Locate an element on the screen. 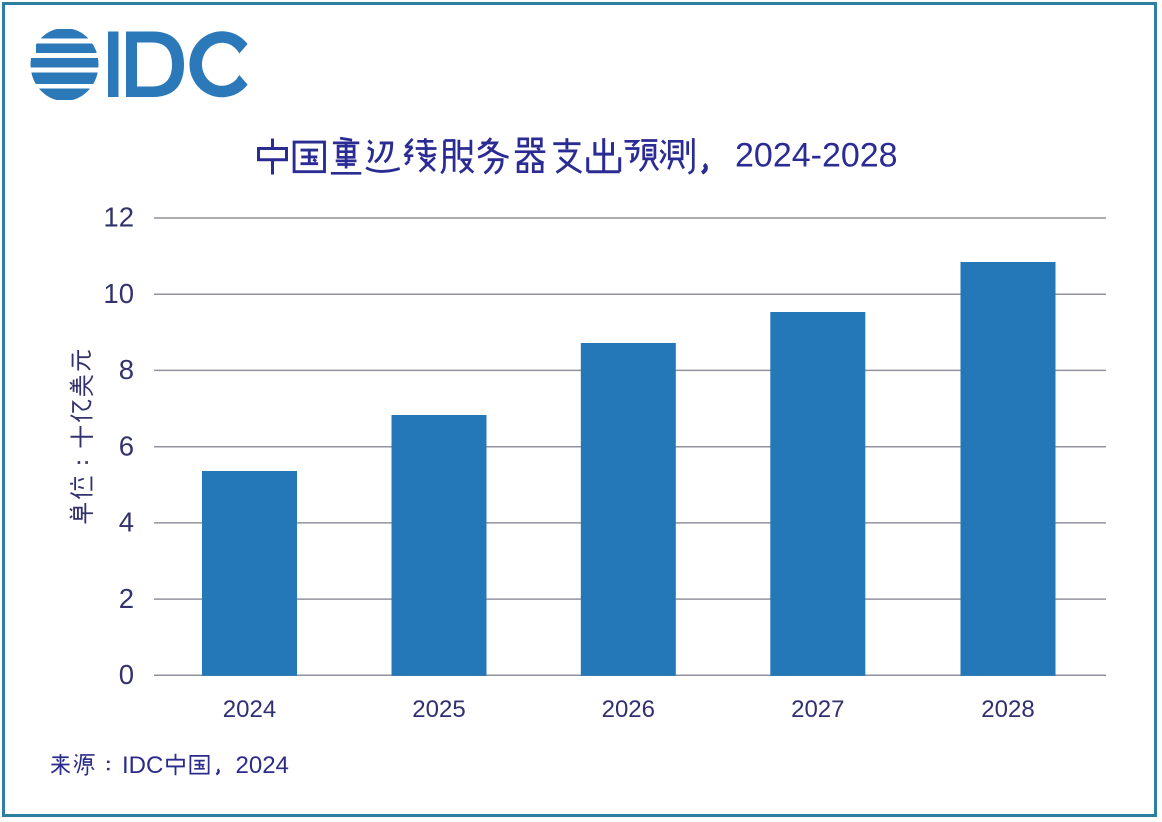 This screenshot has width=1162, height=822. svg-text: 6 is located at coordinates (126, 445).